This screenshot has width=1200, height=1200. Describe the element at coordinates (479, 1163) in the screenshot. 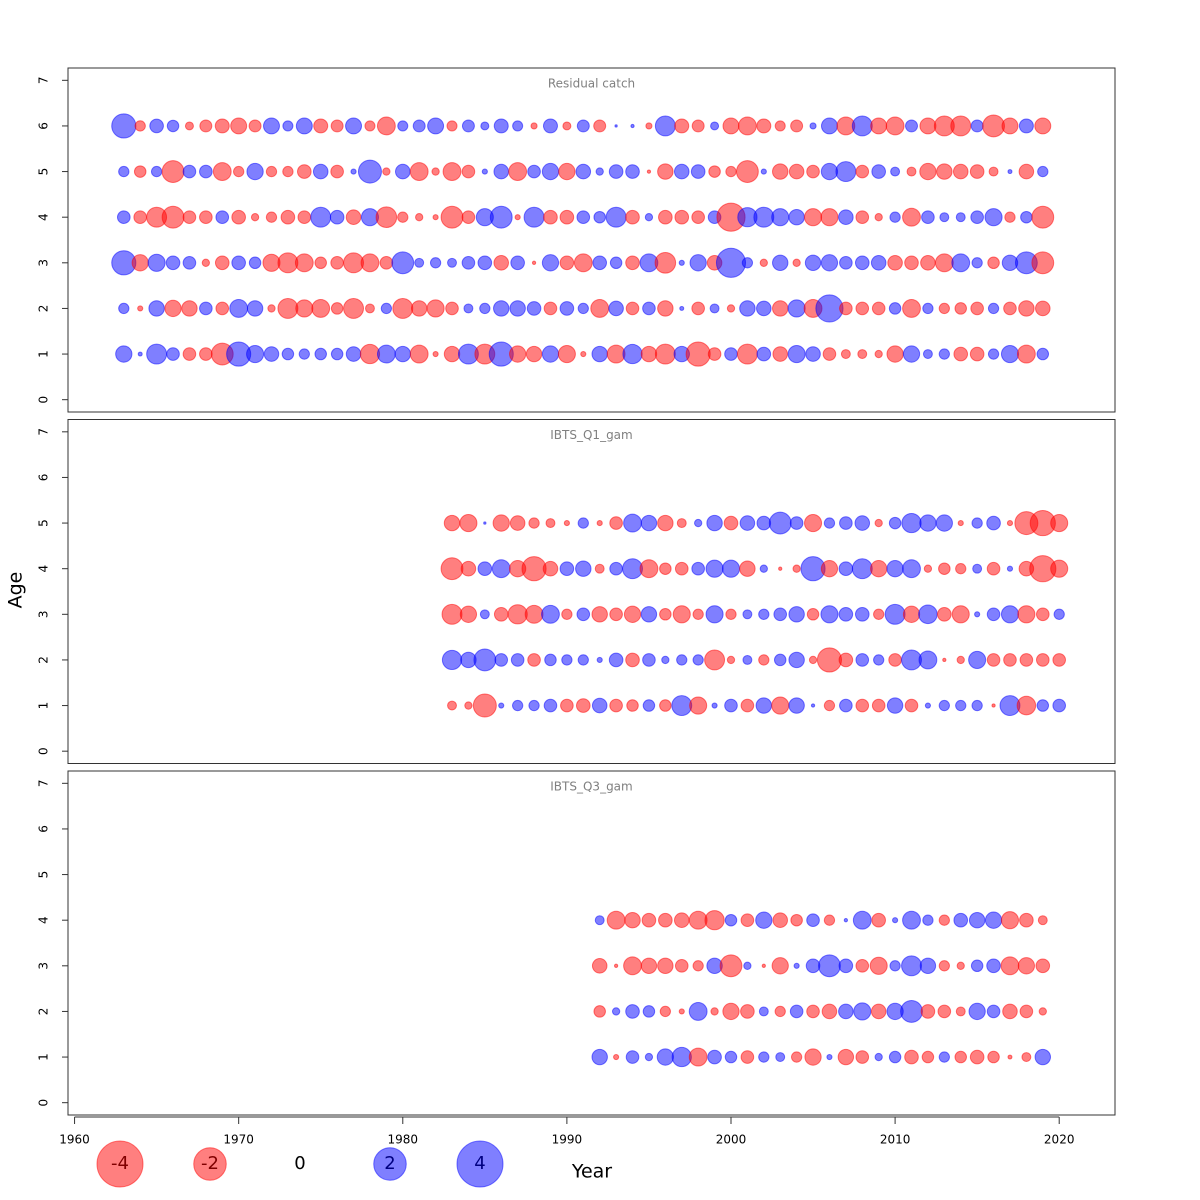

I see `legend-label: 4` at that location.